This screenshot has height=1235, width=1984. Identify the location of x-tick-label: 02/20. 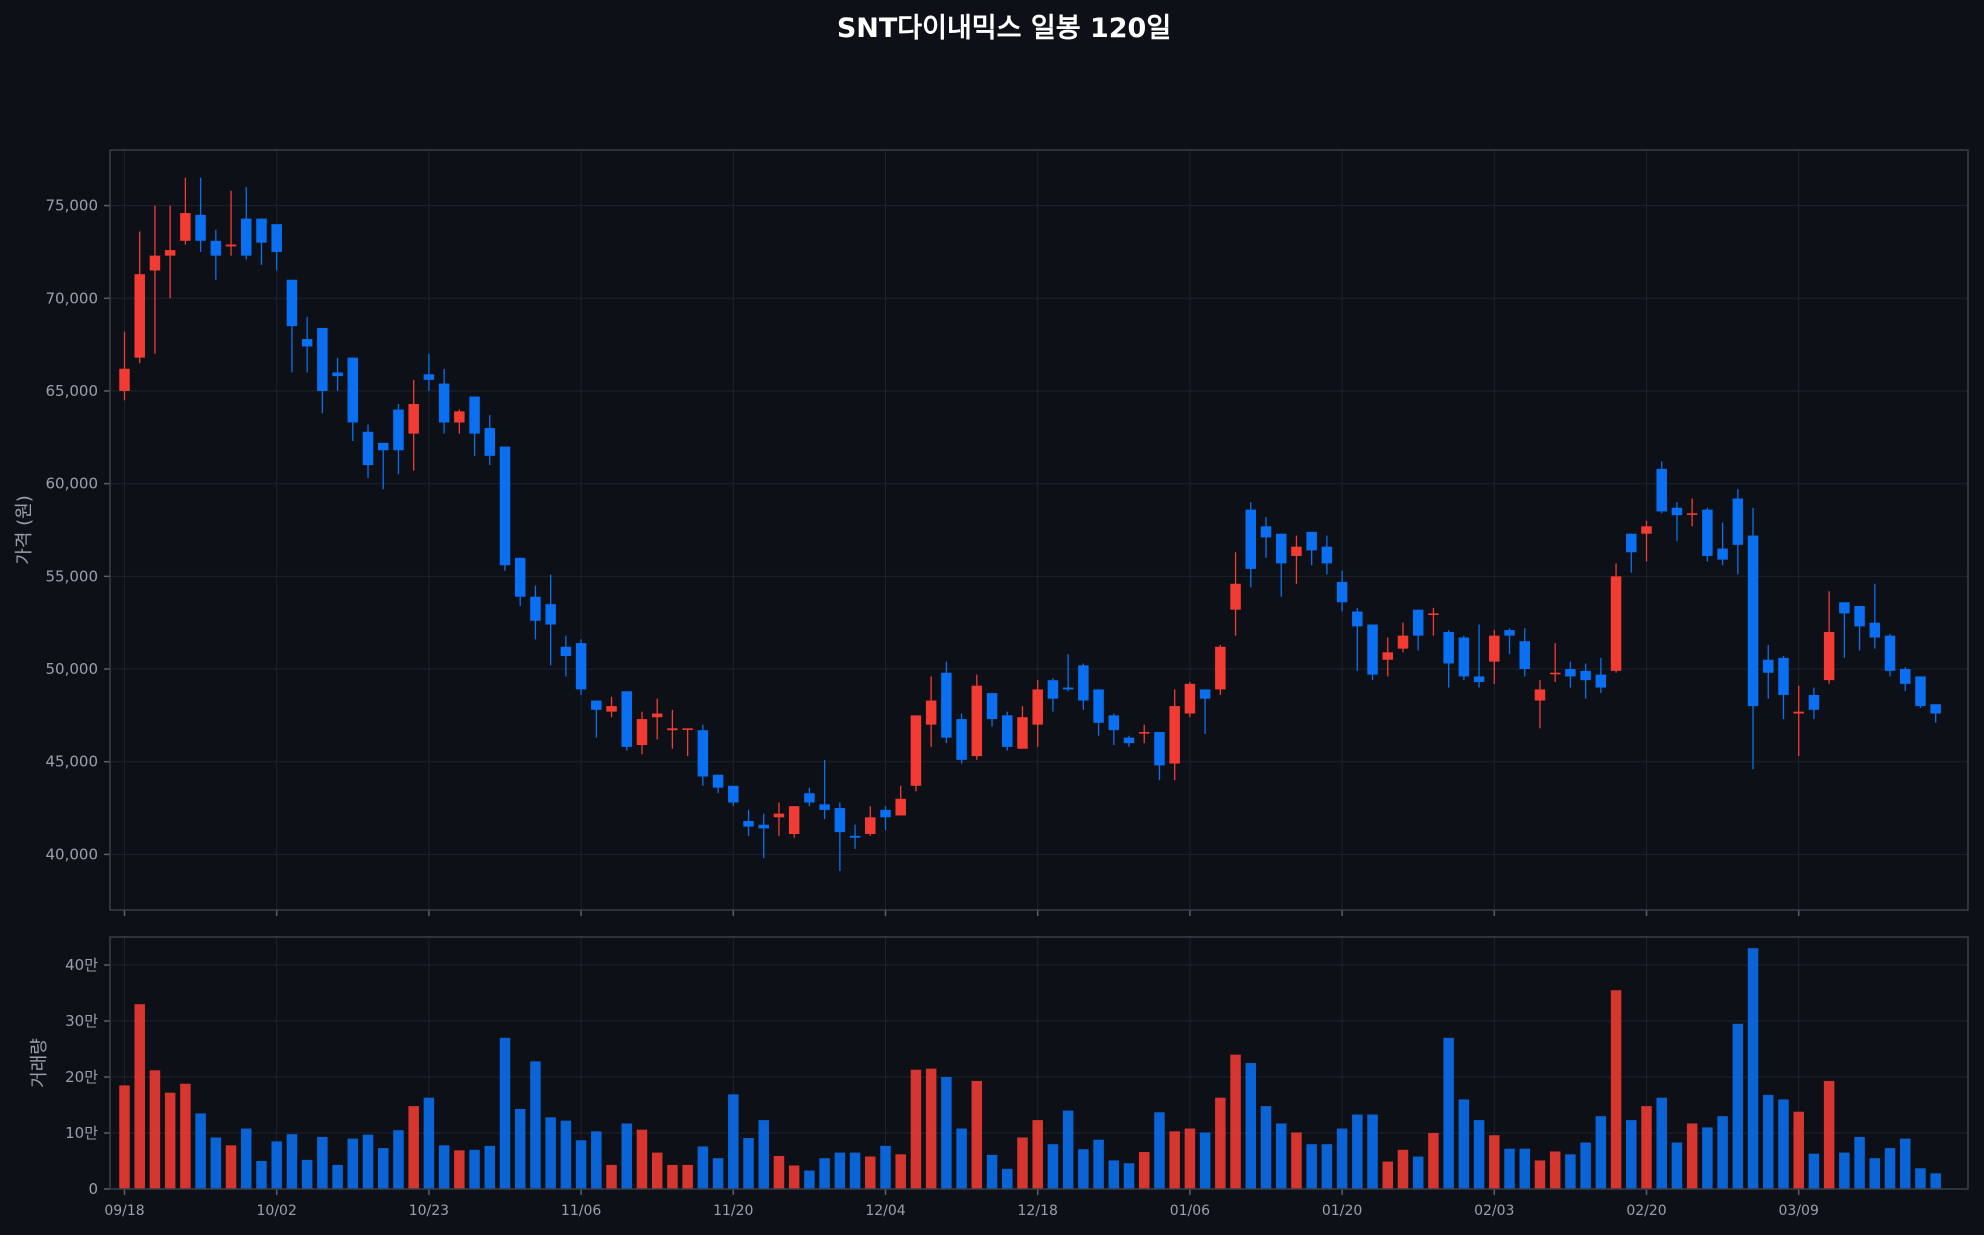
(1646, 1211).